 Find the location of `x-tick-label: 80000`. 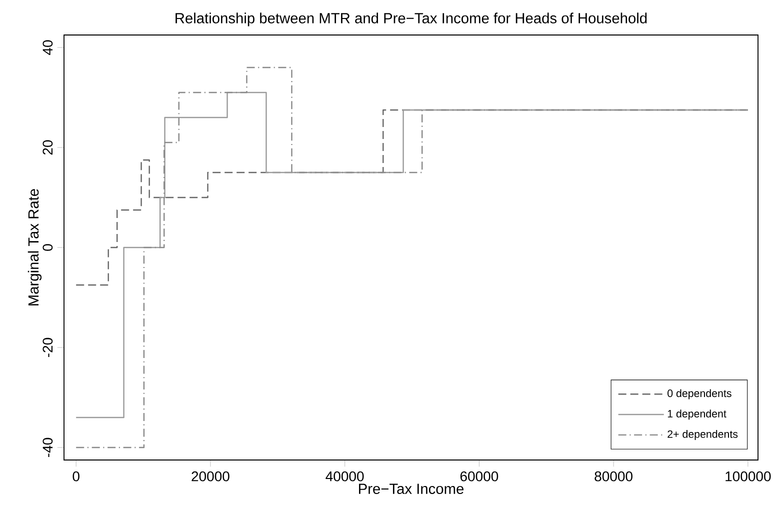

x-tick-label: 80000 is located at coordinates (613, 476).